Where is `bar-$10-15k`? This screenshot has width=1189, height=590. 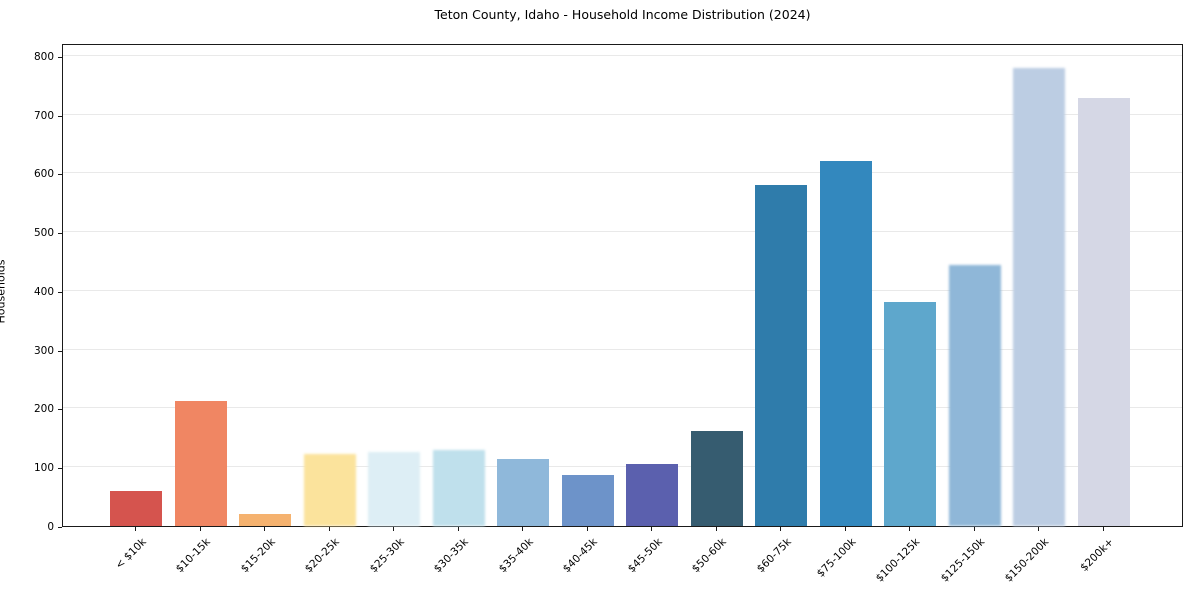
bar-$10-15k is located at coordinates (200, 463).